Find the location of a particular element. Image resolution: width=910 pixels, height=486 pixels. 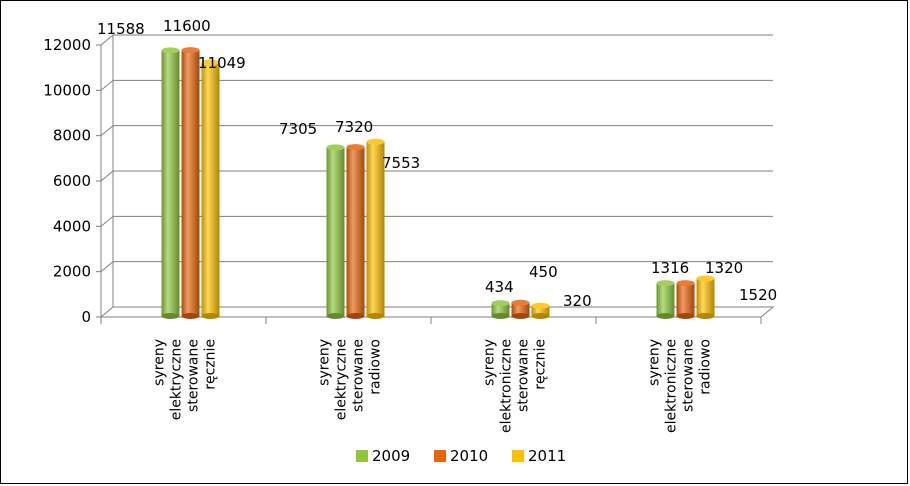

data-label-2010-2: 450 is located at coordinates (543, 272).